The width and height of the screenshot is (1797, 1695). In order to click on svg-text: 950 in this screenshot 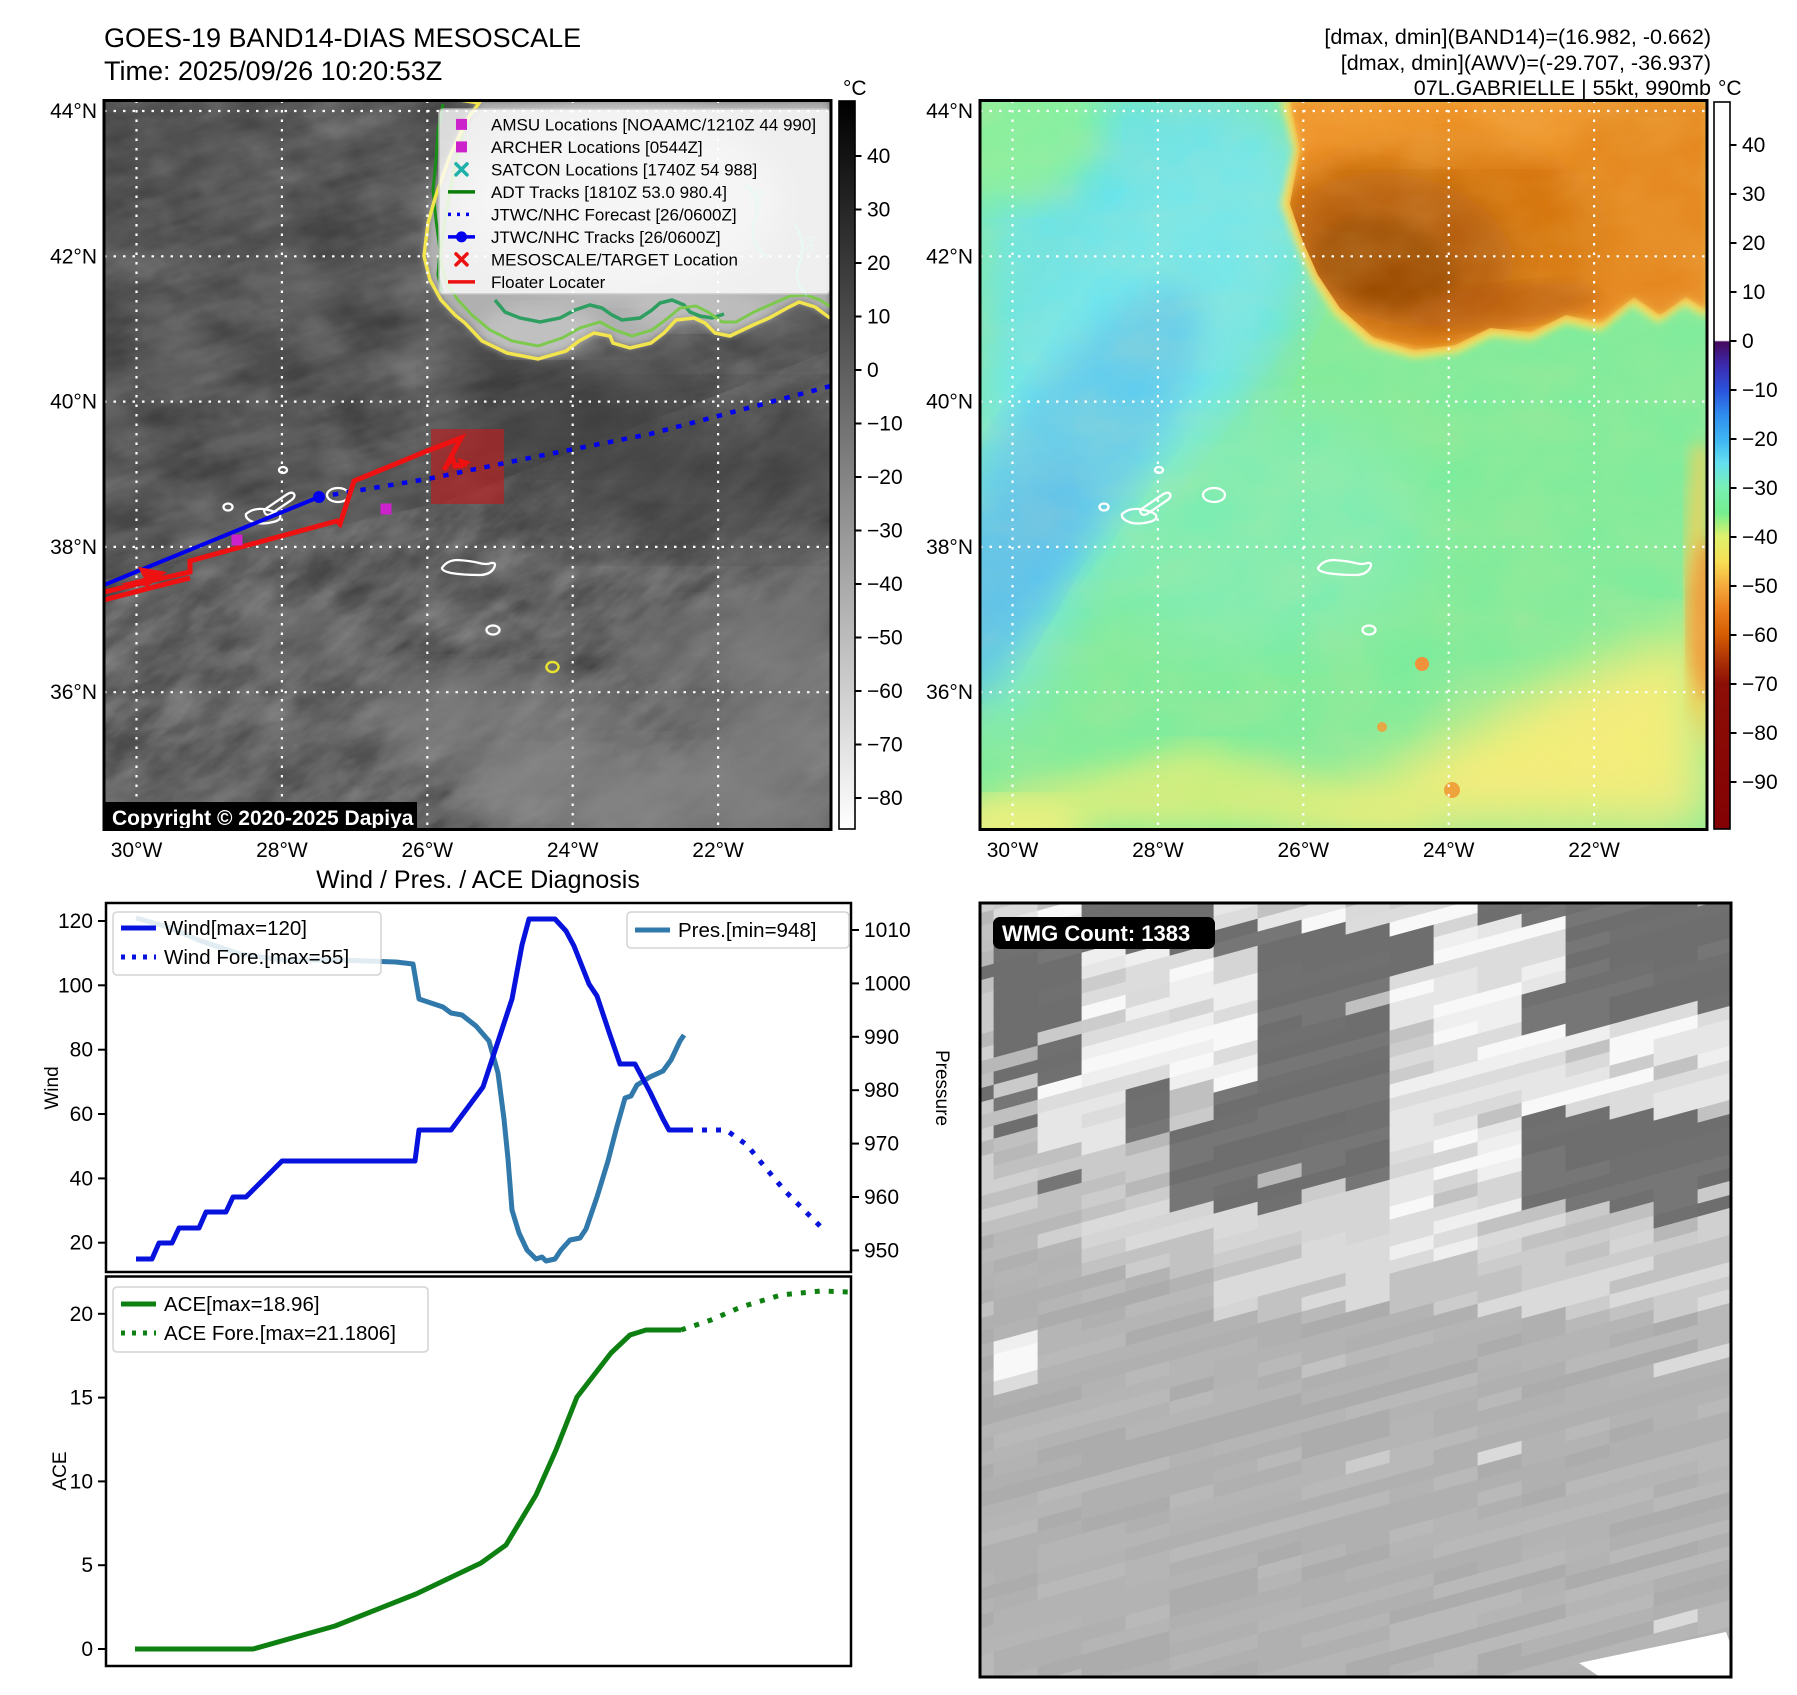, I will do `click(881, 1250)`.